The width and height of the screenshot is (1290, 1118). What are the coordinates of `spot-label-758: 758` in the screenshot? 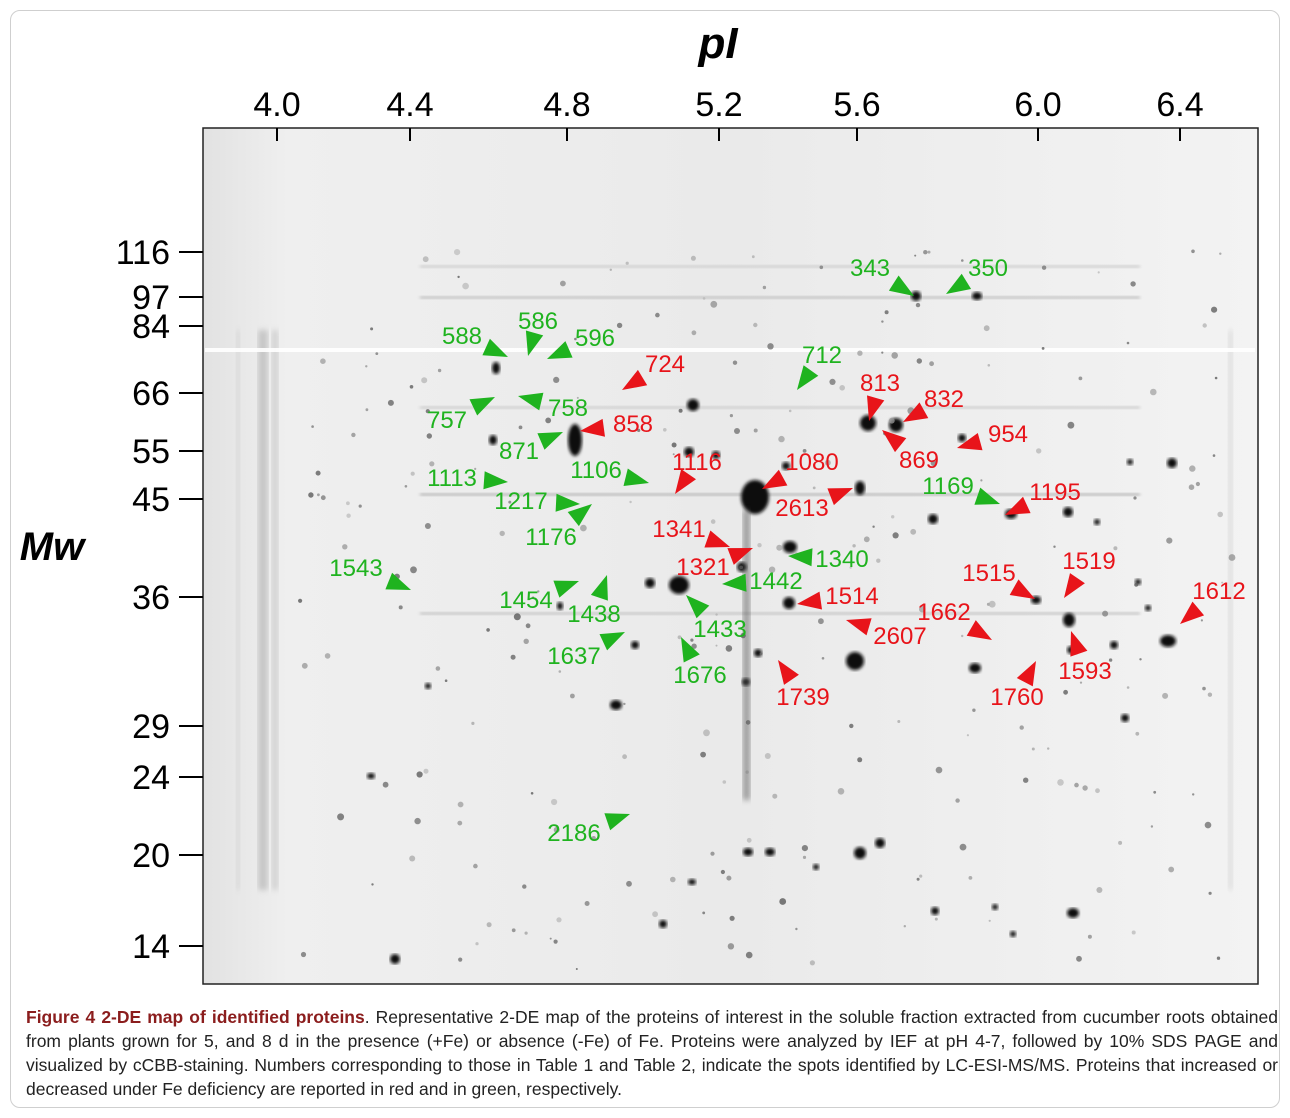 It's located at (568, 408).